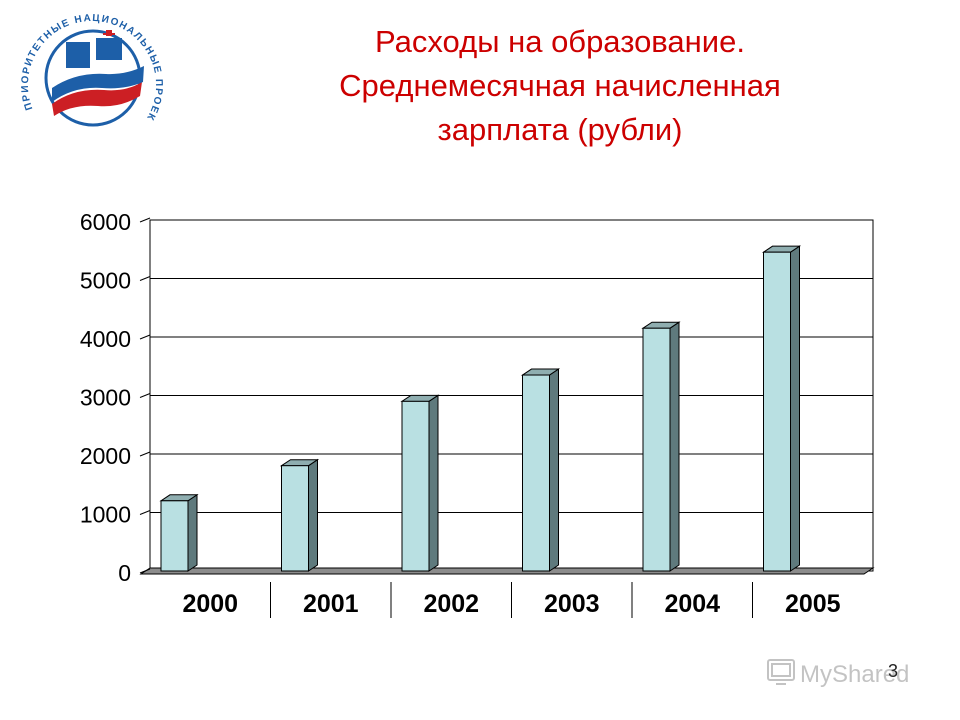 The image size is (960, 720). I want to click on y-tick-label: 5000, so click(105, 281).